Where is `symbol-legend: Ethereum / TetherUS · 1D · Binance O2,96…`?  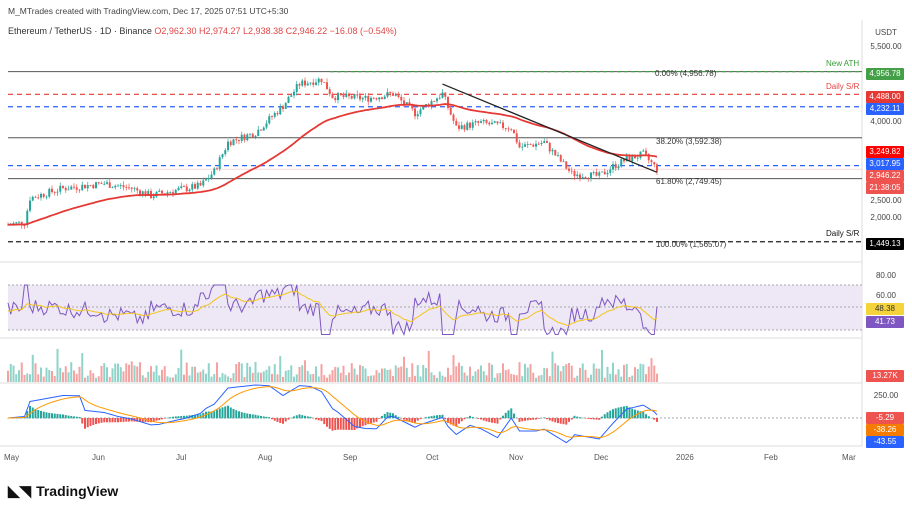 symbol-legend: Ethereum / TetherUS · 1D · Binance O2,96… is located at coordinates (202, 31).